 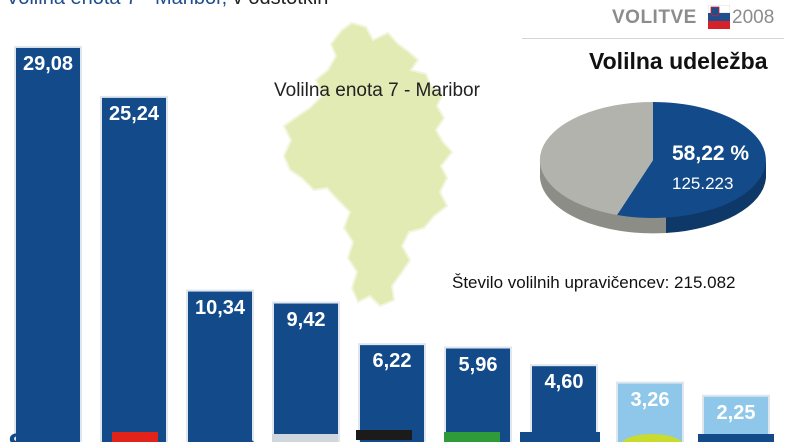 I want to click on bar-value-label: 29,08, so click(x=48, y=63).